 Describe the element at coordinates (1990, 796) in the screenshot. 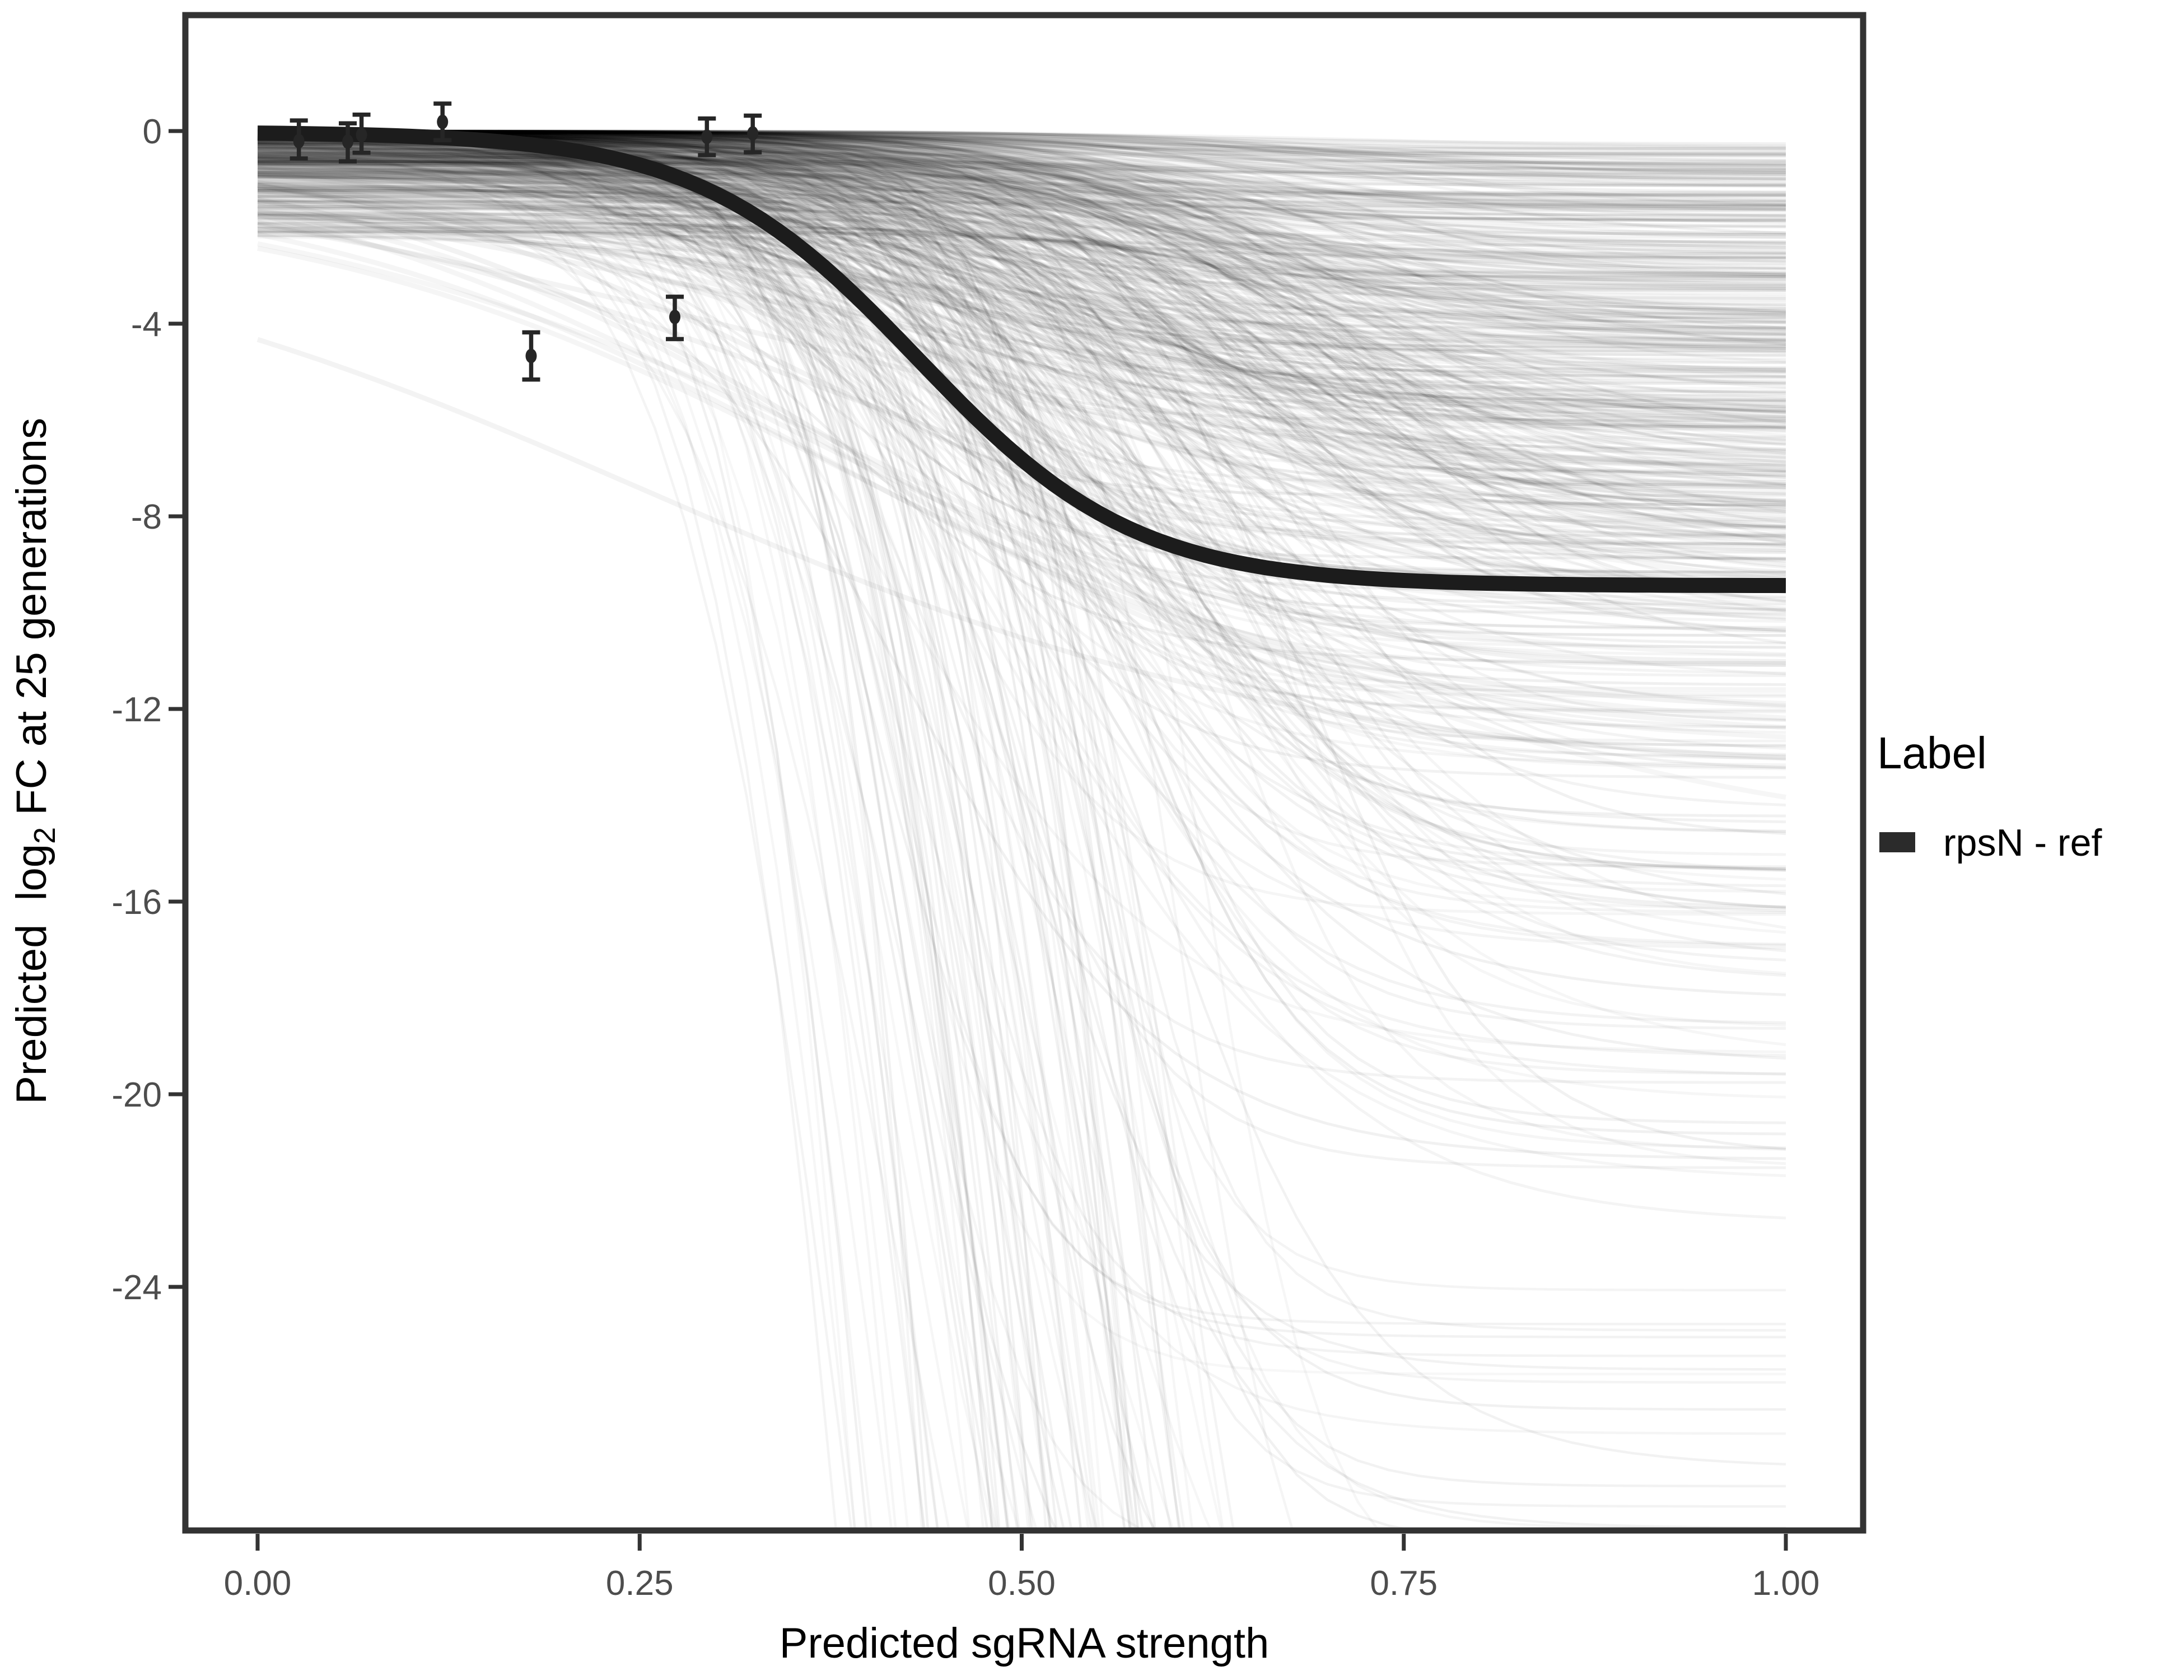

I see `legend: Label rpsN - ref` at that location.